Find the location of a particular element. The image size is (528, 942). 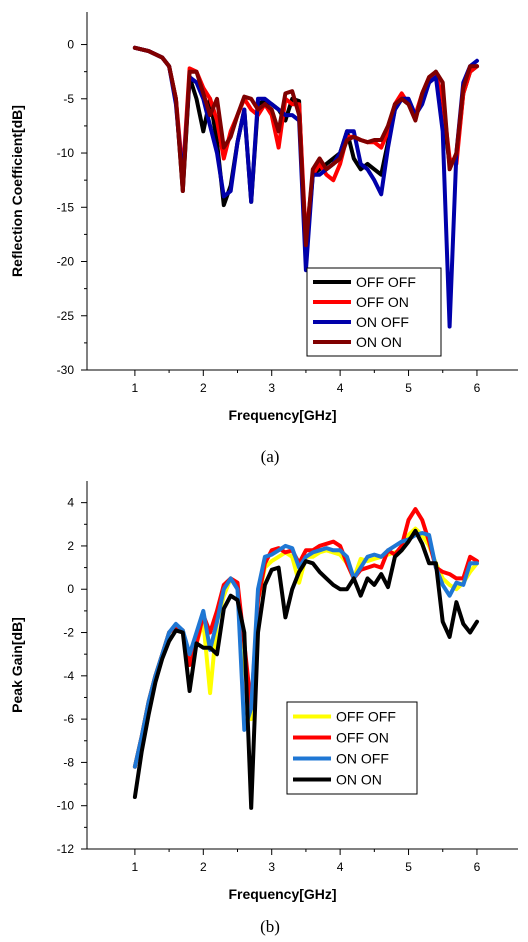

y-axis-title: Peak Gain[dB] is located at coordinates (17, 665).